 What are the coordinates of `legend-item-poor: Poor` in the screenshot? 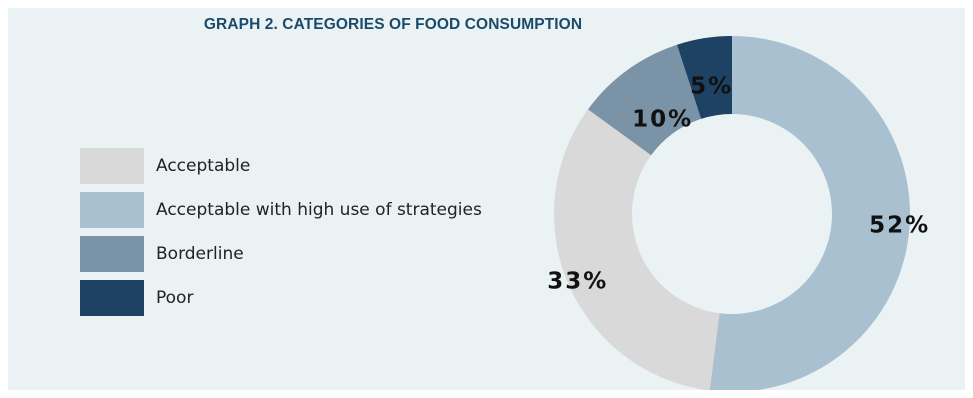 It's located at (315, 298).